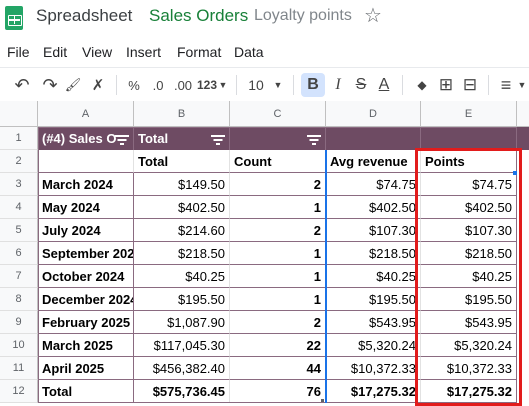 The image size is (529, 406). What do you see at coordinates (469, 161) in the screenshot?
I see `pivot-column-label: Points` at bounding box center [469, 161].